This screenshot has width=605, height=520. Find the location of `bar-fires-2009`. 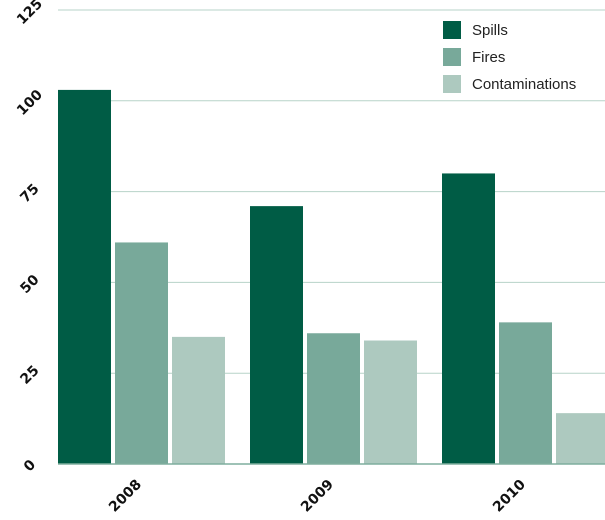

bar-fires-2009 is located at coordinates (333, 398).